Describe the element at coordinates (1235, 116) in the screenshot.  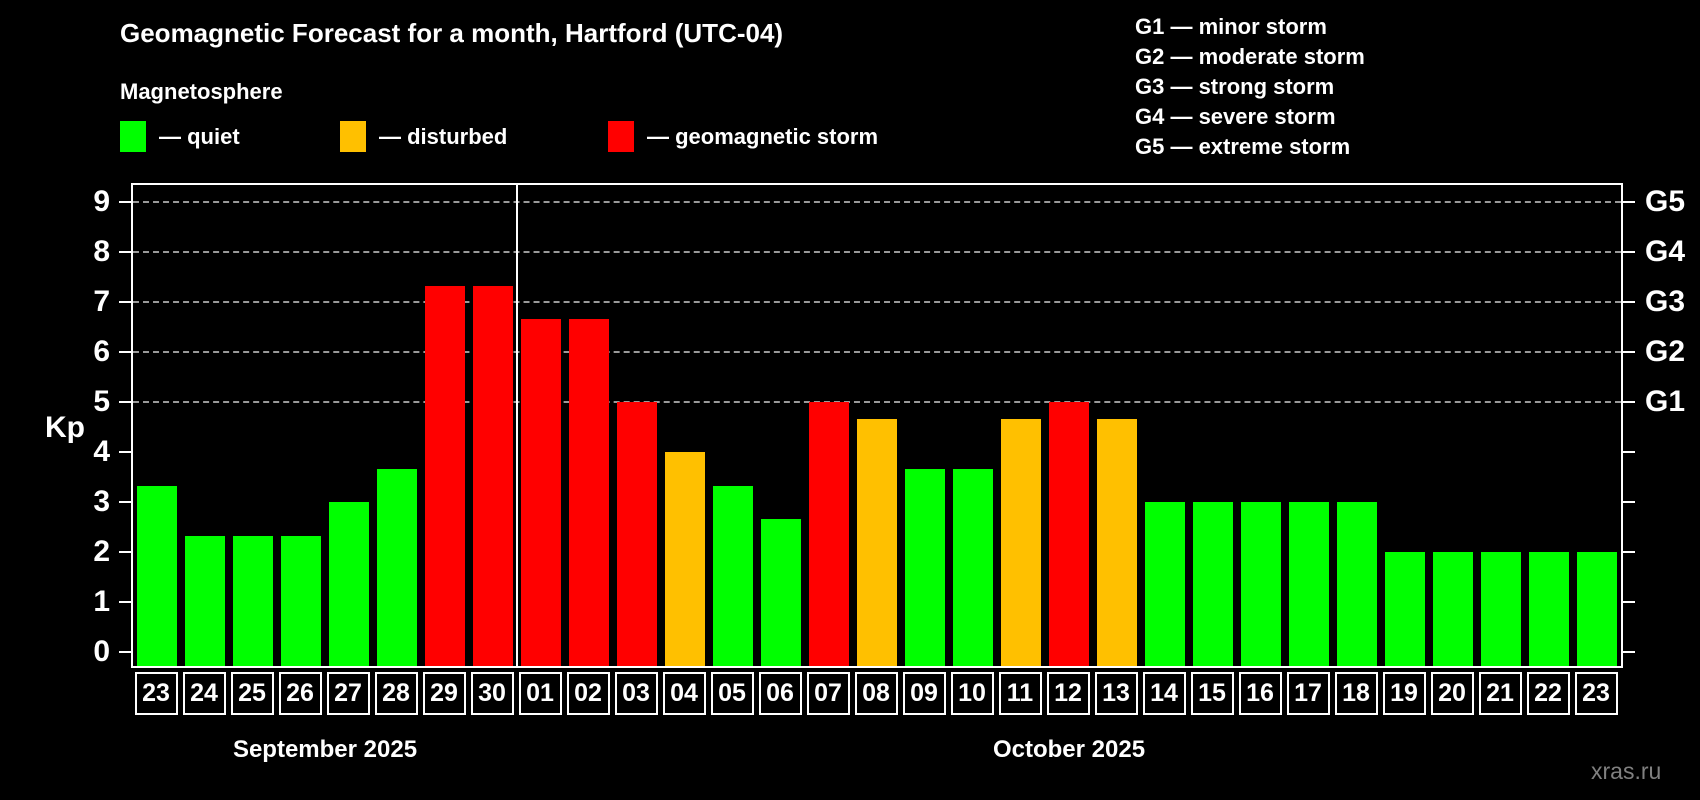
I see `g-scale-line: G4 — severe storm` at that location.